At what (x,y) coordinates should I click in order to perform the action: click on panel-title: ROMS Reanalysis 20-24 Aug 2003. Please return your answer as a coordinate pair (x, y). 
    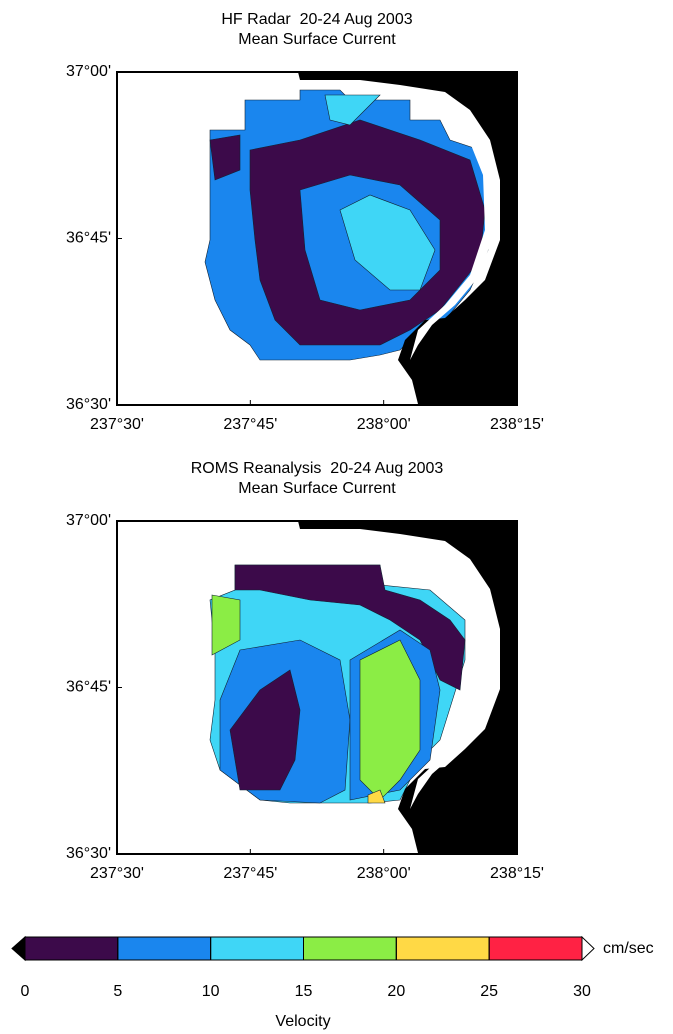
    Looking at the image, I should click on (317, 468).